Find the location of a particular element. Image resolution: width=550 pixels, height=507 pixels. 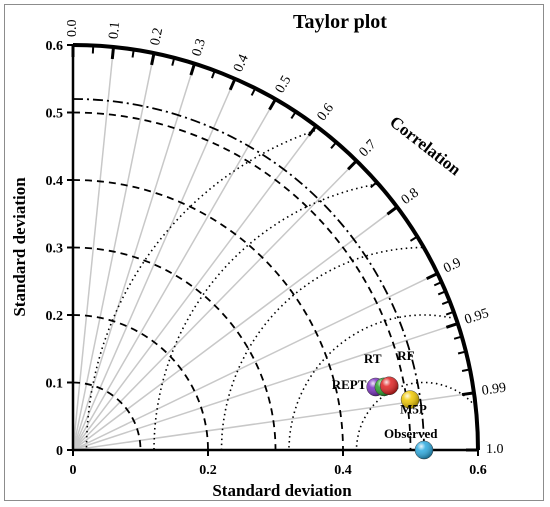

points-layer is located at coordinates (400, 418).